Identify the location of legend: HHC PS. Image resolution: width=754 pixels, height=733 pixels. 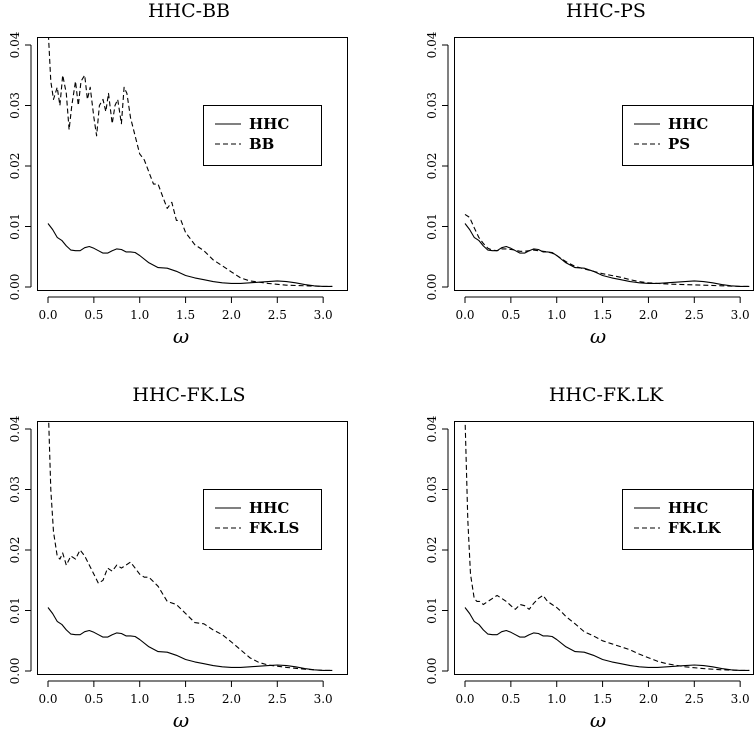
(688, 136).